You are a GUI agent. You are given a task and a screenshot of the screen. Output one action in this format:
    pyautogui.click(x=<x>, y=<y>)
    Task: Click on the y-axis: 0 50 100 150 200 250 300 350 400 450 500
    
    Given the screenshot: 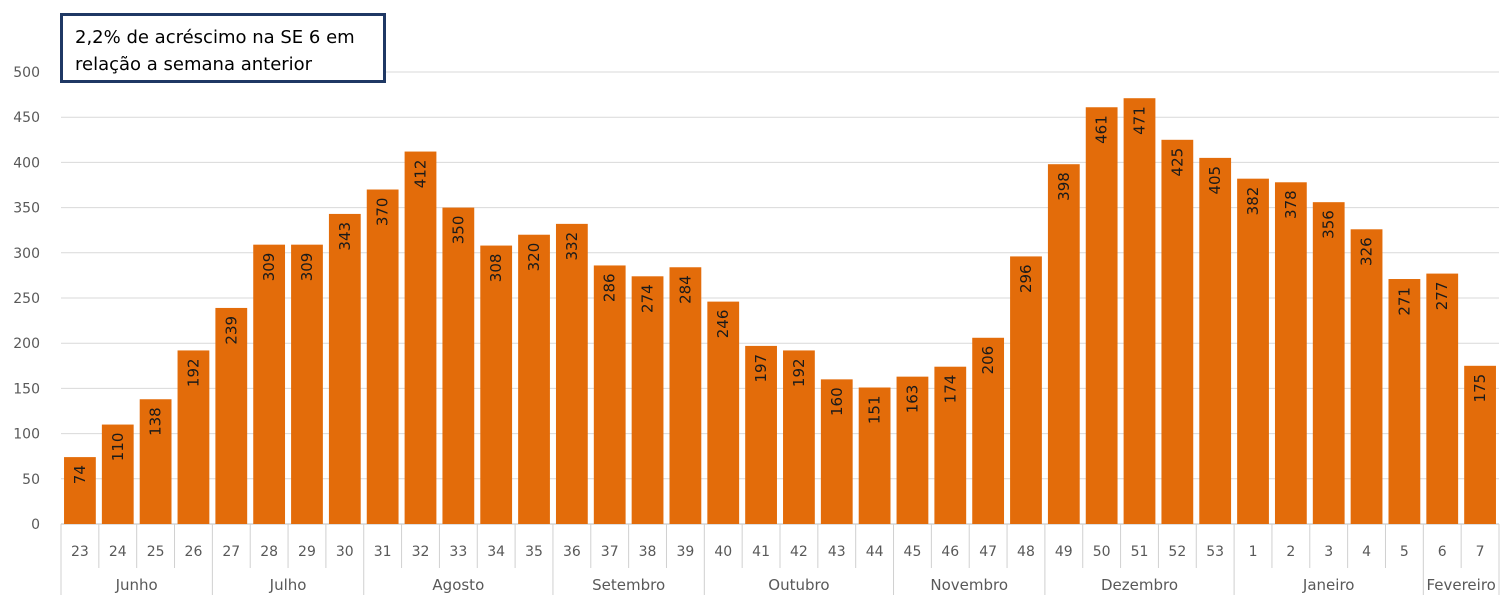 What is the action you would take?
    pyautogui.click(x=26, y=299)
    